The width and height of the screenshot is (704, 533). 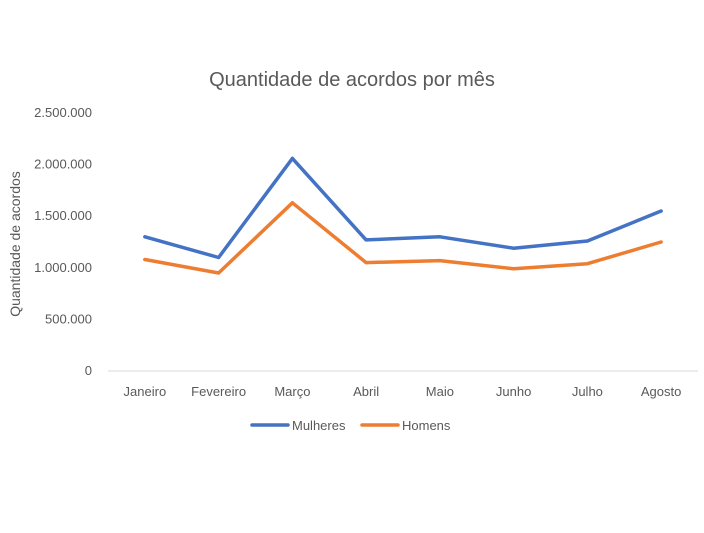 I want to click on y-tick-label: 2.500.000, so click(x=63, y=112).